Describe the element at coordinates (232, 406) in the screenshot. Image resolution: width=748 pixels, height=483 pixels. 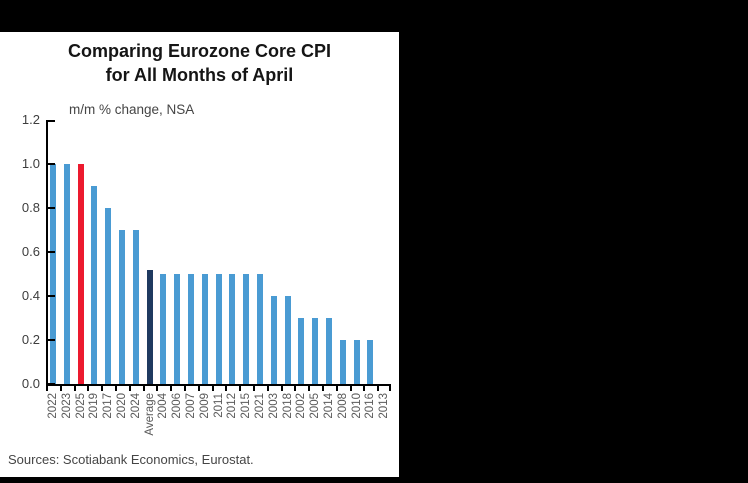
I see `x-axis-label-2012: 2012` at that location.